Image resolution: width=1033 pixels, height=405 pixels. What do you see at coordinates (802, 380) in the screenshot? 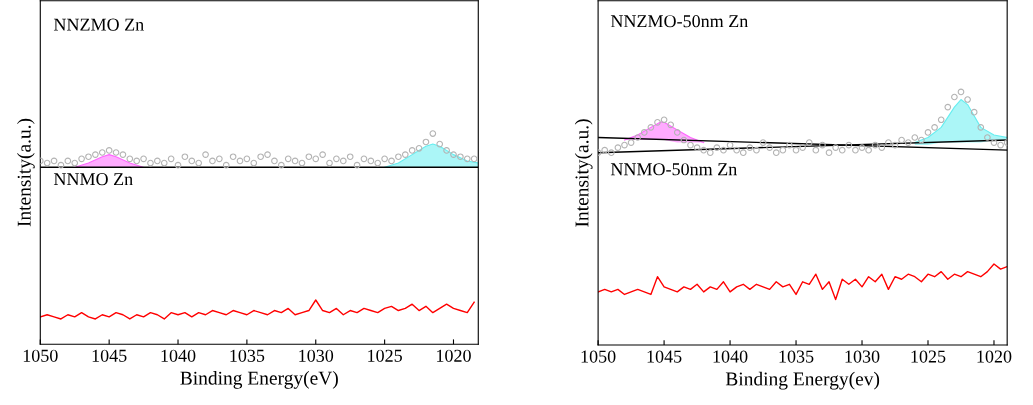
I see `x-axis-title: Binding Energy(ev)` at bounding box center [802, 380].